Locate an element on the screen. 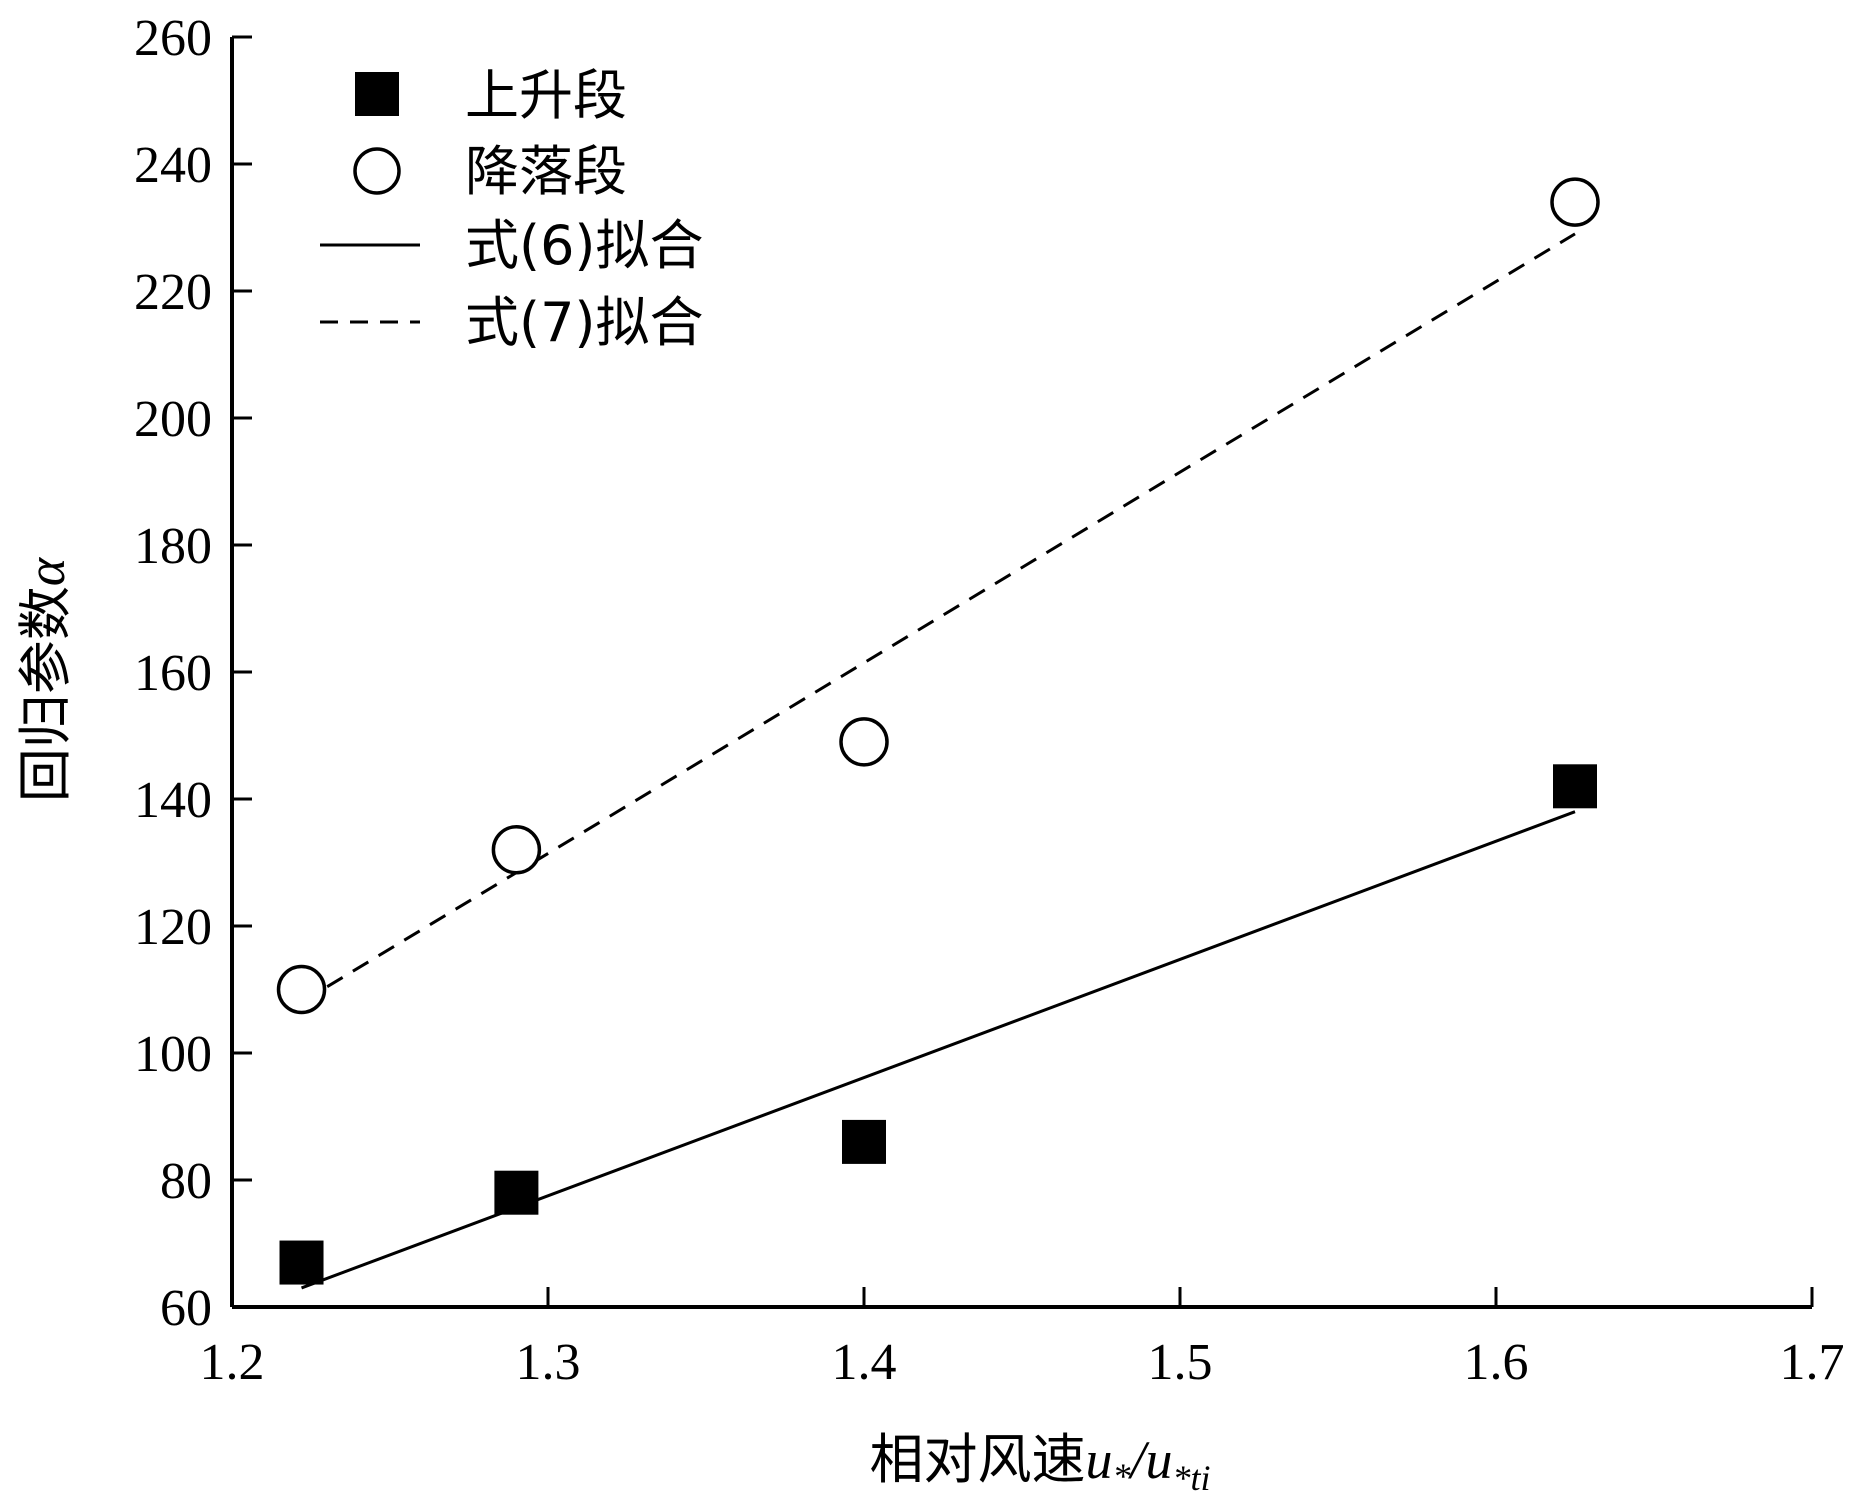 The image size is (1851, 1498). legend-label-rising: 上升段 is located at coordinates (546, 95).